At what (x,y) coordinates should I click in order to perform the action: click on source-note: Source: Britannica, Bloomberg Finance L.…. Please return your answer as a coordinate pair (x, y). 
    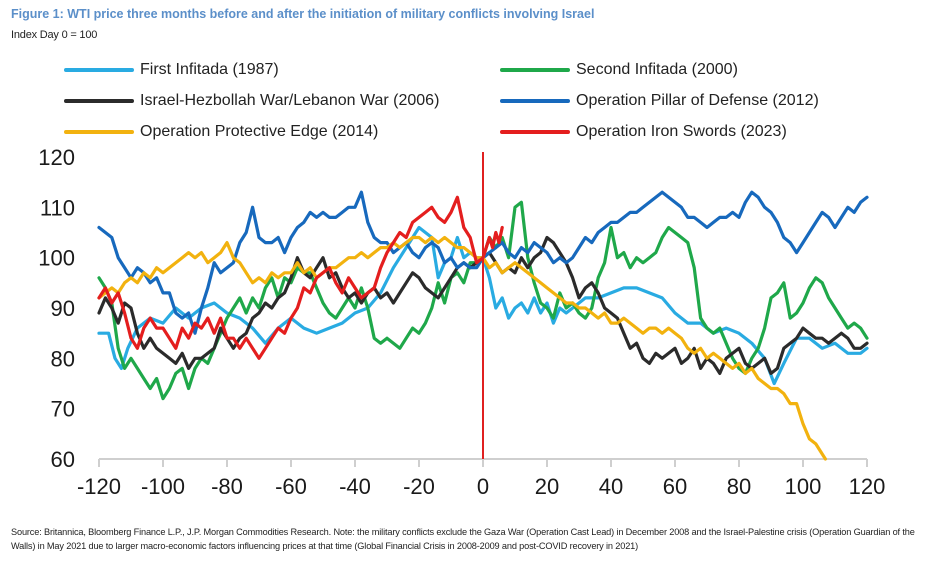
    Looking at the image, I should click on (463, 539).